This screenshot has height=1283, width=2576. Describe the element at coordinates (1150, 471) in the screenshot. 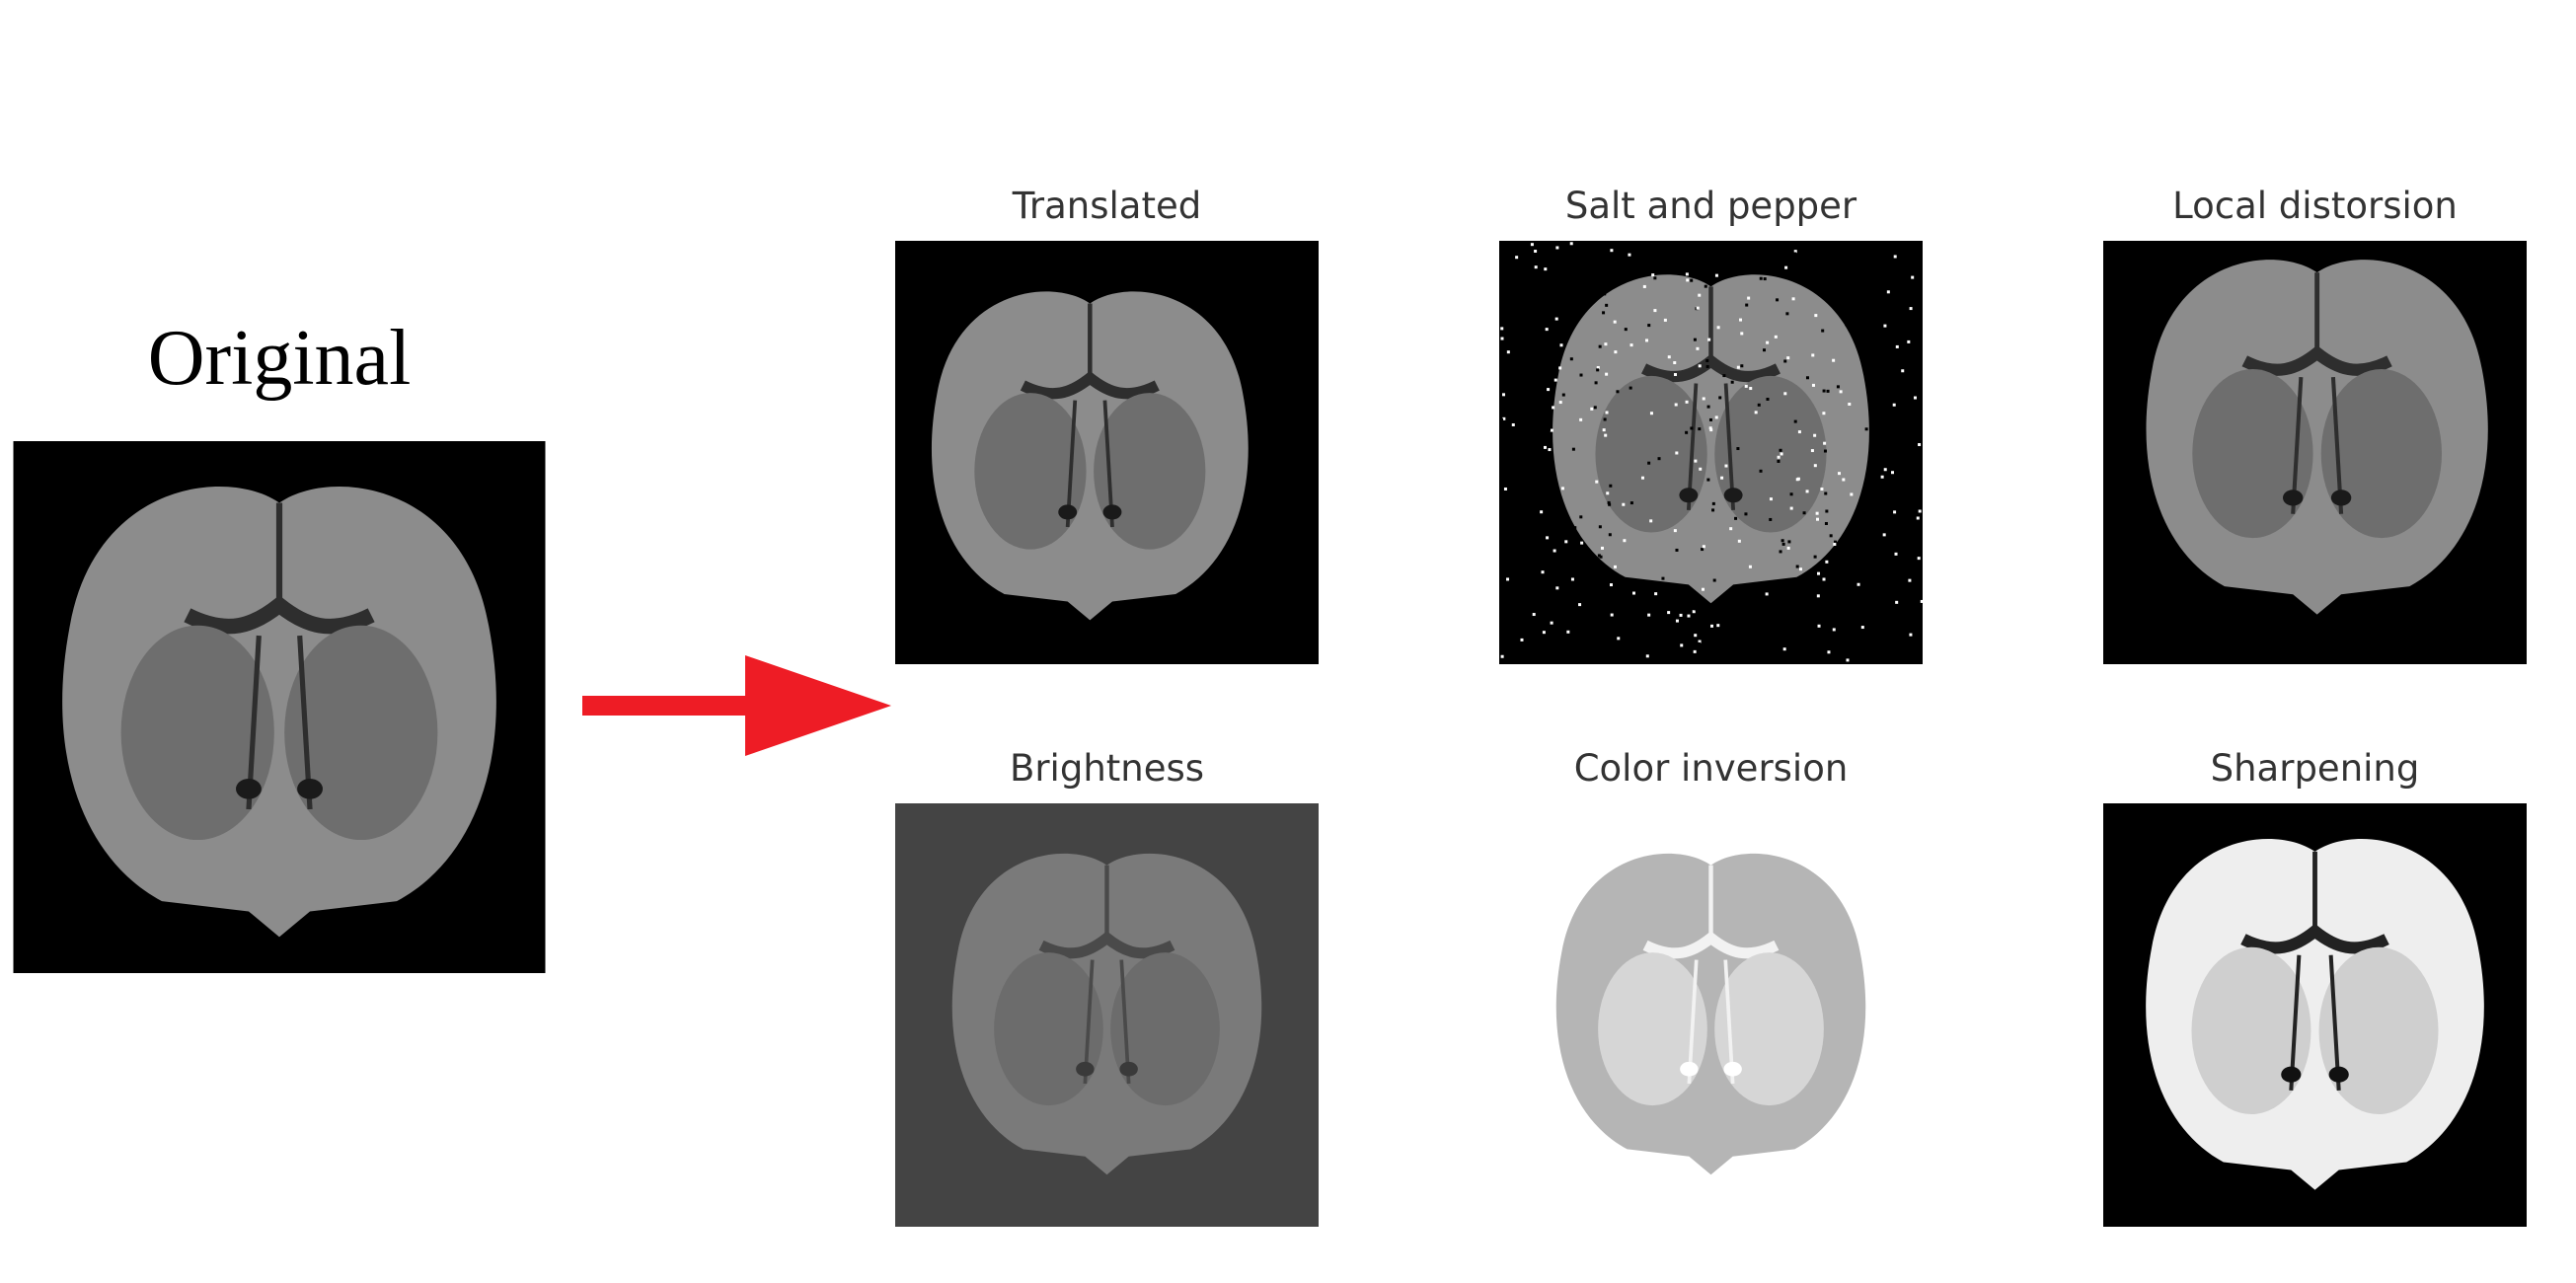

I see `right-lobe` at that location.